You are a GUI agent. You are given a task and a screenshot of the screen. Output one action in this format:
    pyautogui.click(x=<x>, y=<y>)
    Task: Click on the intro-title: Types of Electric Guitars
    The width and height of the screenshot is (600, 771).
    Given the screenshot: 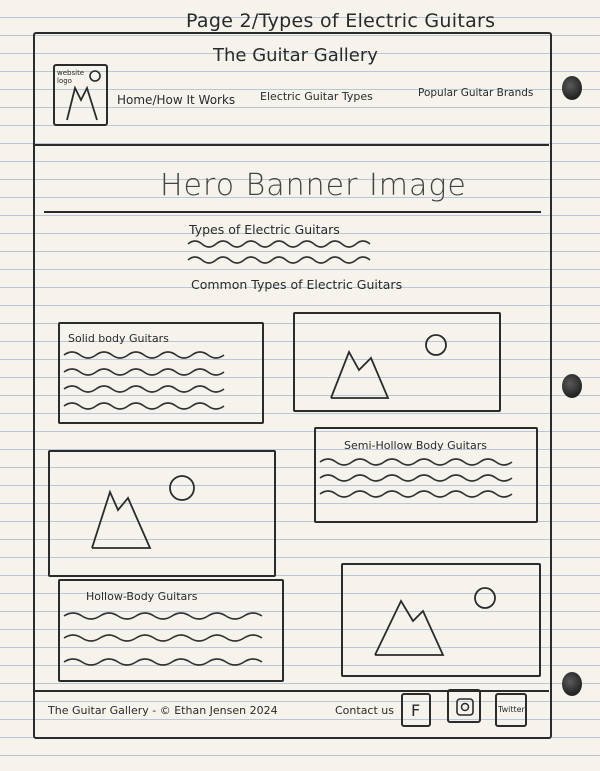 What is the action you would take?
    pyautogui.click(x=264, y=229)
    